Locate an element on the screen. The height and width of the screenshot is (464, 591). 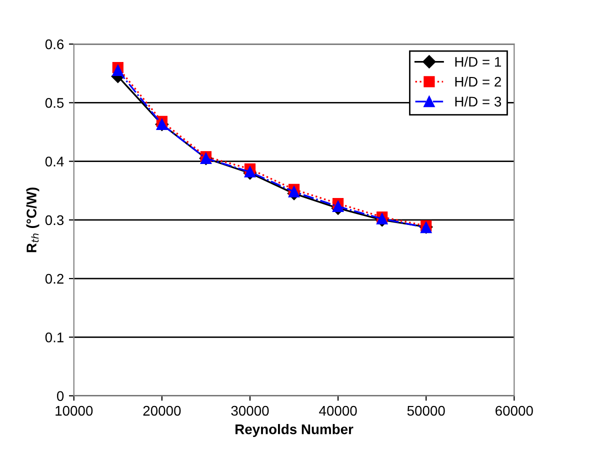
y-tick-label: 0 is located at coordinates (60, 396).